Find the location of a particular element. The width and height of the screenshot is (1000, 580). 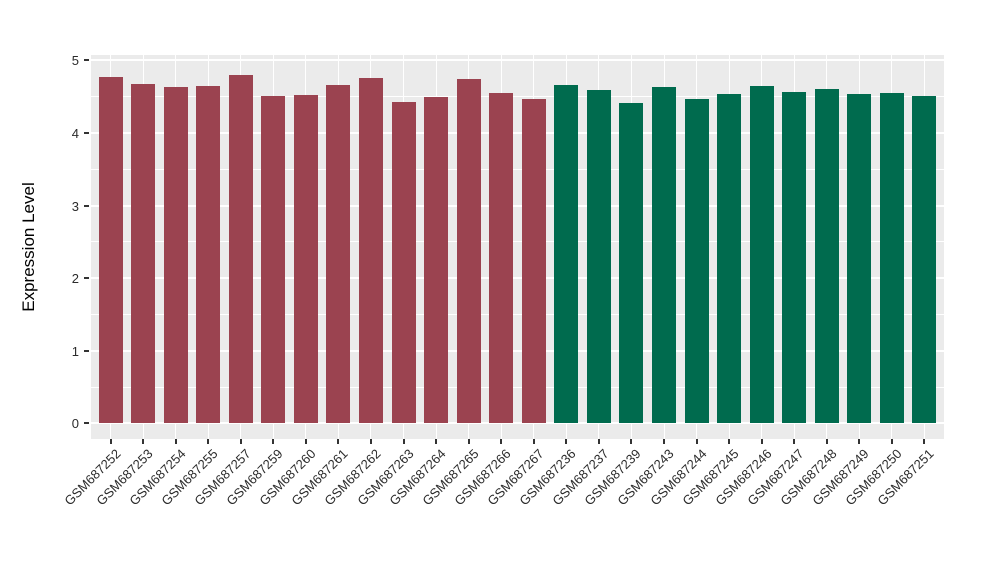

bar-GSM687249 is located at coordinates (859, 259).